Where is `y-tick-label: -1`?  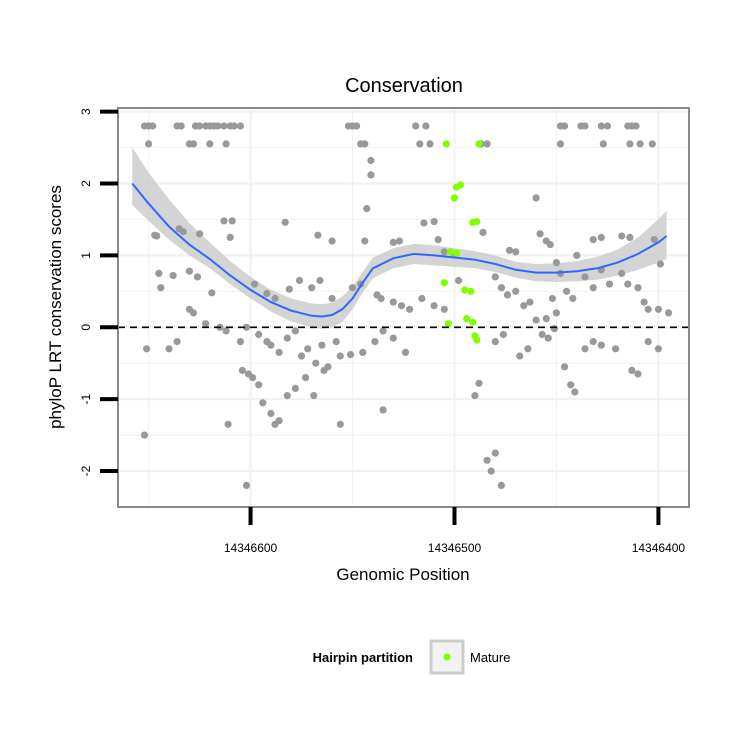 y-tick-label: -1 is located at coordinates (86, 399).